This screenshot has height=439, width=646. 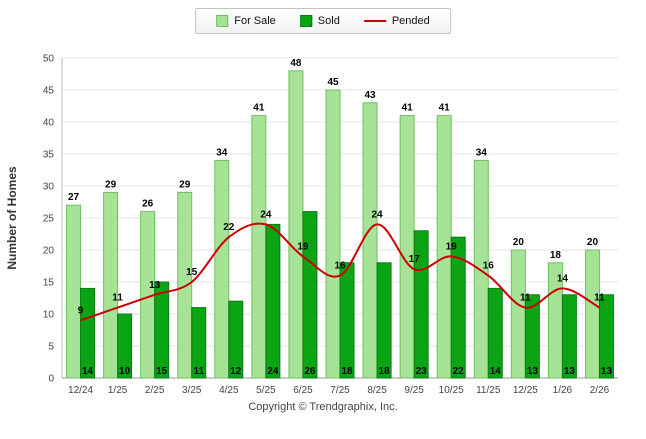 What do you see at coordinates (414, 390) in the screenshot?
I see `x-tick-label: 9/25` at bounding box center [414, 390].